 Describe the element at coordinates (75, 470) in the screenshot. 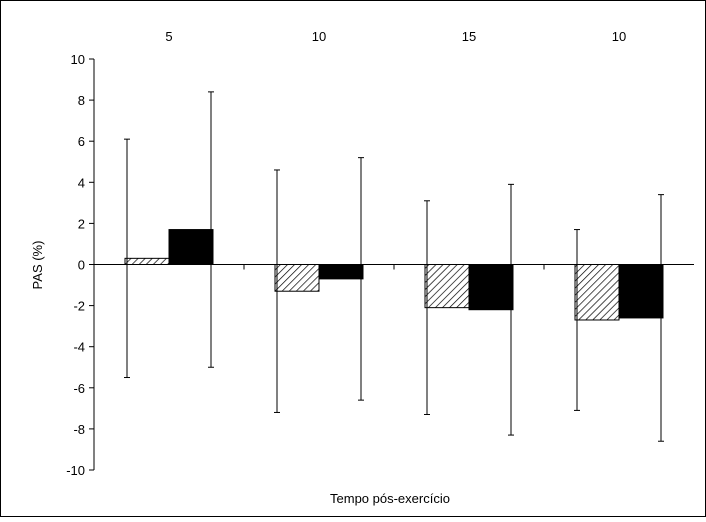

I see `y-tick-label: -10` at that location.